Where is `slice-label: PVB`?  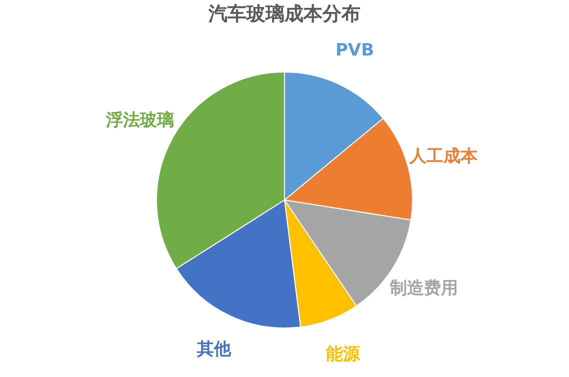
slice-label: PVB is located at coordinates (354, 50).